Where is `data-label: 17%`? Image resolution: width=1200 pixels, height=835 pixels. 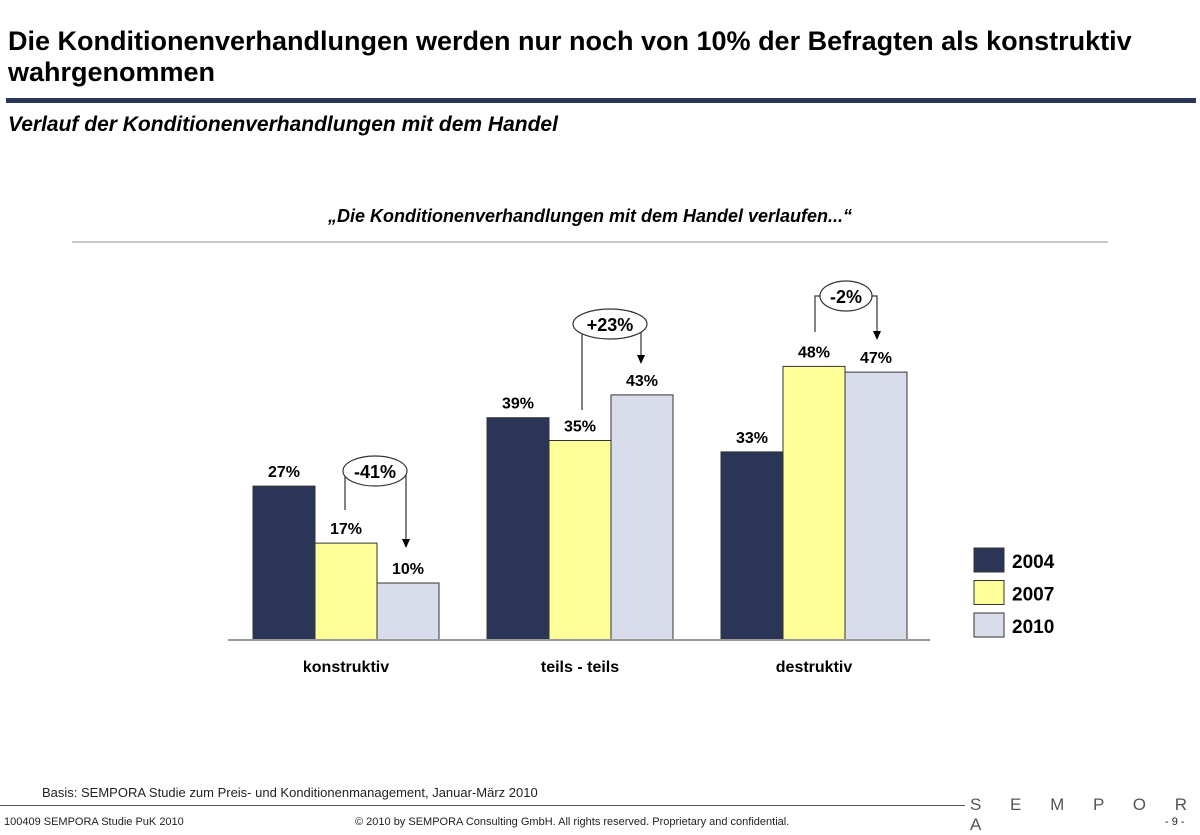
data-label: 17% is located at coordinates (346, 529).